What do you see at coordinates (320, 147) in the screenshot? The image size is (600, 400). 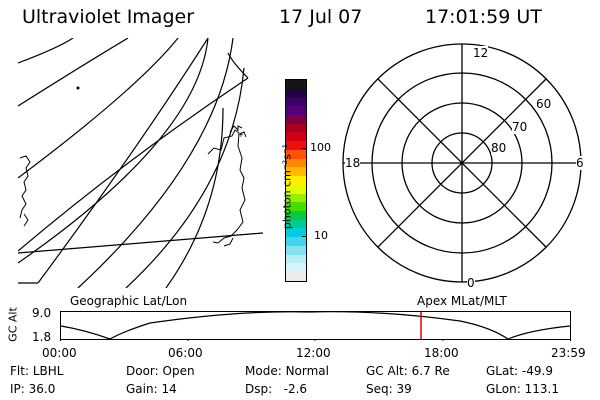 I see `colorbar-tick-100: 100` at bounding box center [320, 147].